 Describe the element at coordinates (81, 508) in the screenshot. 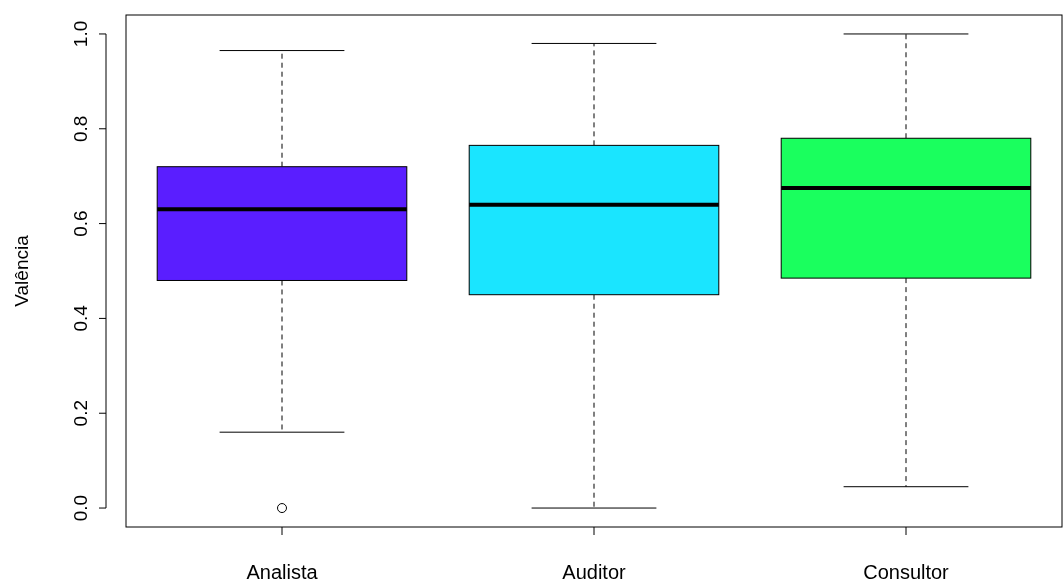

I see `y-tick-label: 0.0` at that location.